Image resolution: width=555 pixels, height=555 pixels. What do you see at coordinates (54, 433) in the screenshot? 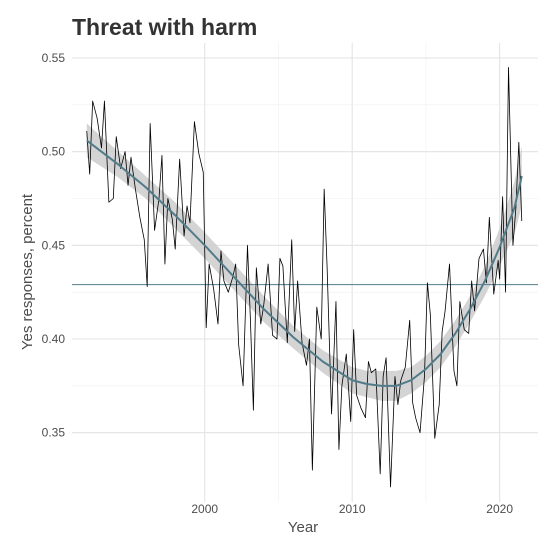
I see `y-tick-label: 0.35` at bounding box center [54, 433].